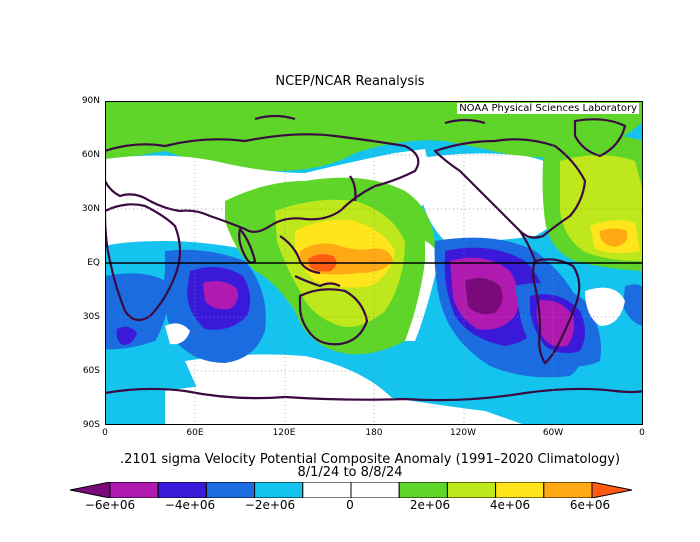 The image size is (700, 542). I want to click on anomaly-white-npacific, so click(490, 197).